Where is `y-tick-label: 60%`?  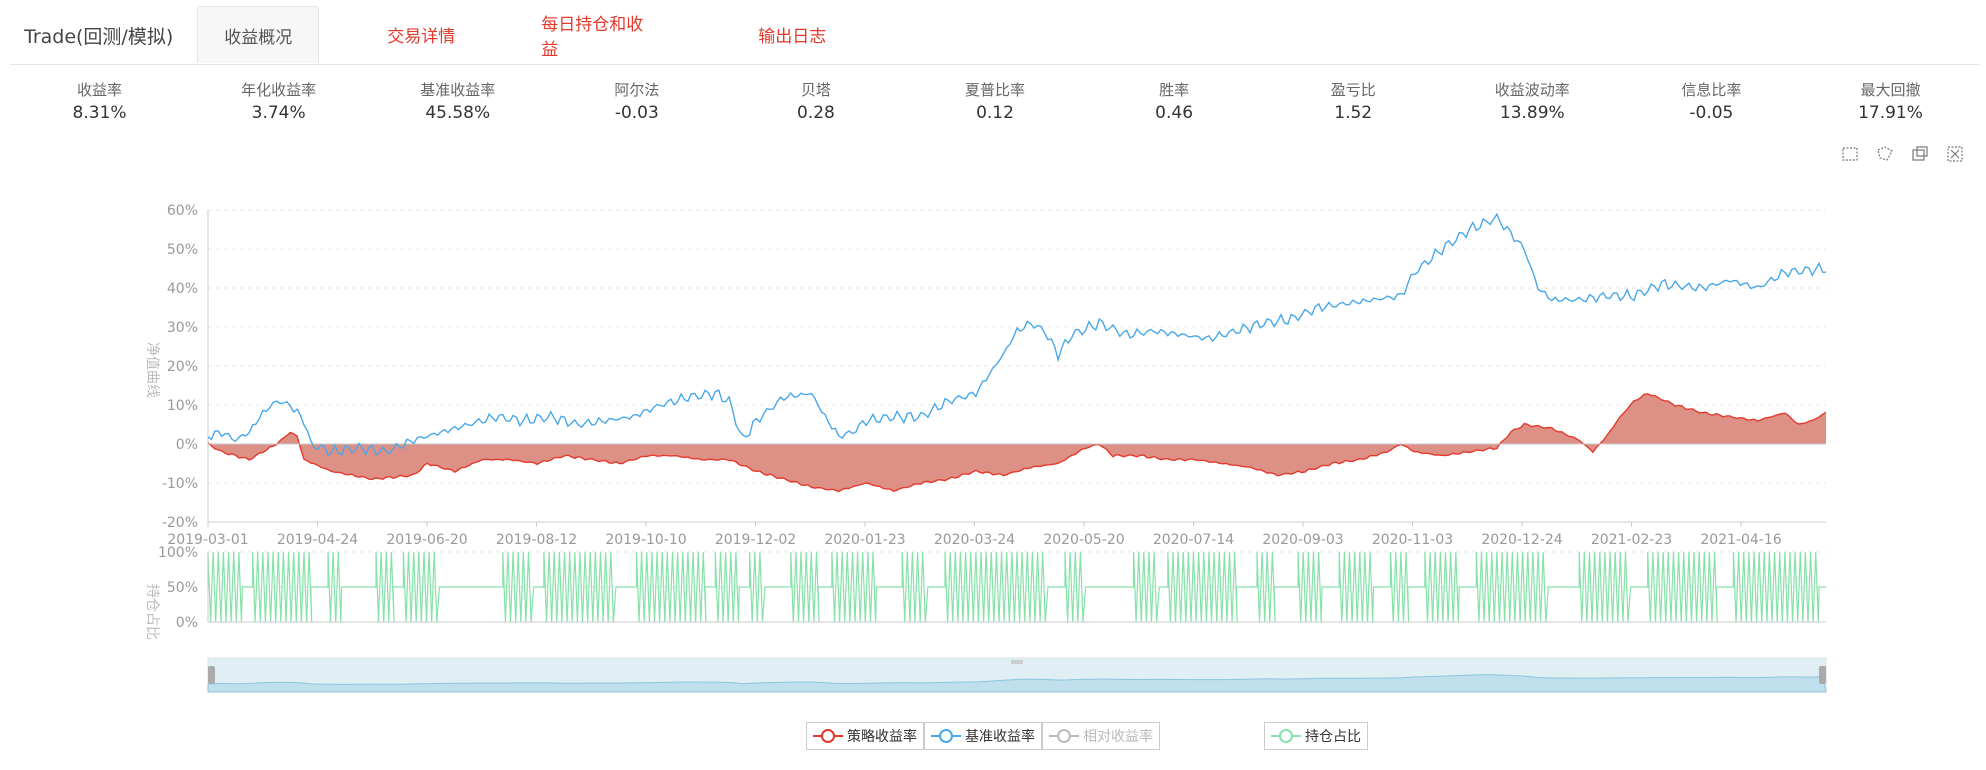 y-tick-label: 60% is located at coordinates (182, 211).